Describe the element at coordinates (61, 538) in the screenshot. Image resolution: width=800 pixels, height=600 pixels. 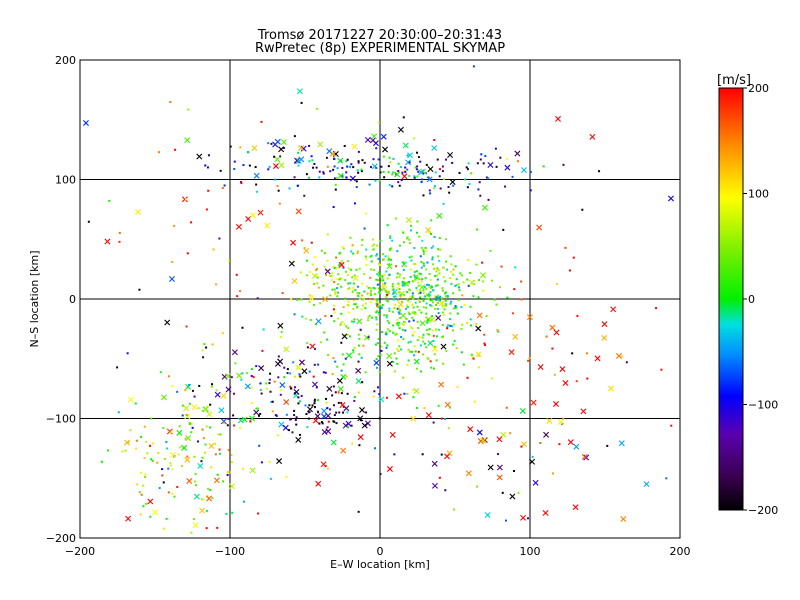
I see `y-tick-label: −200` at that location.